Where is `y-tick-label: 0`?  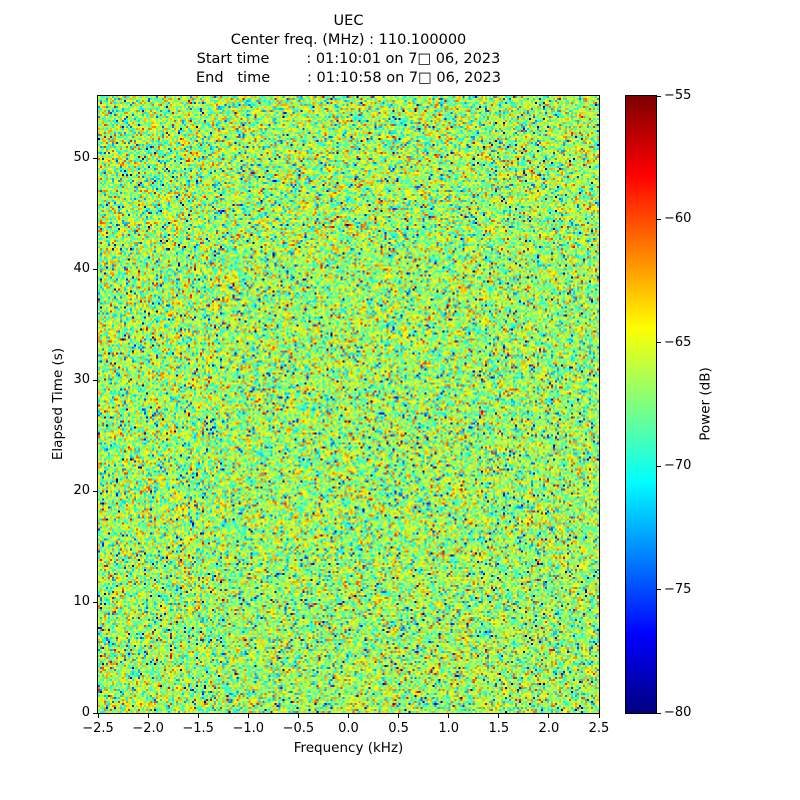
y-tick-label: 0 is located at coordinates (85, 712).